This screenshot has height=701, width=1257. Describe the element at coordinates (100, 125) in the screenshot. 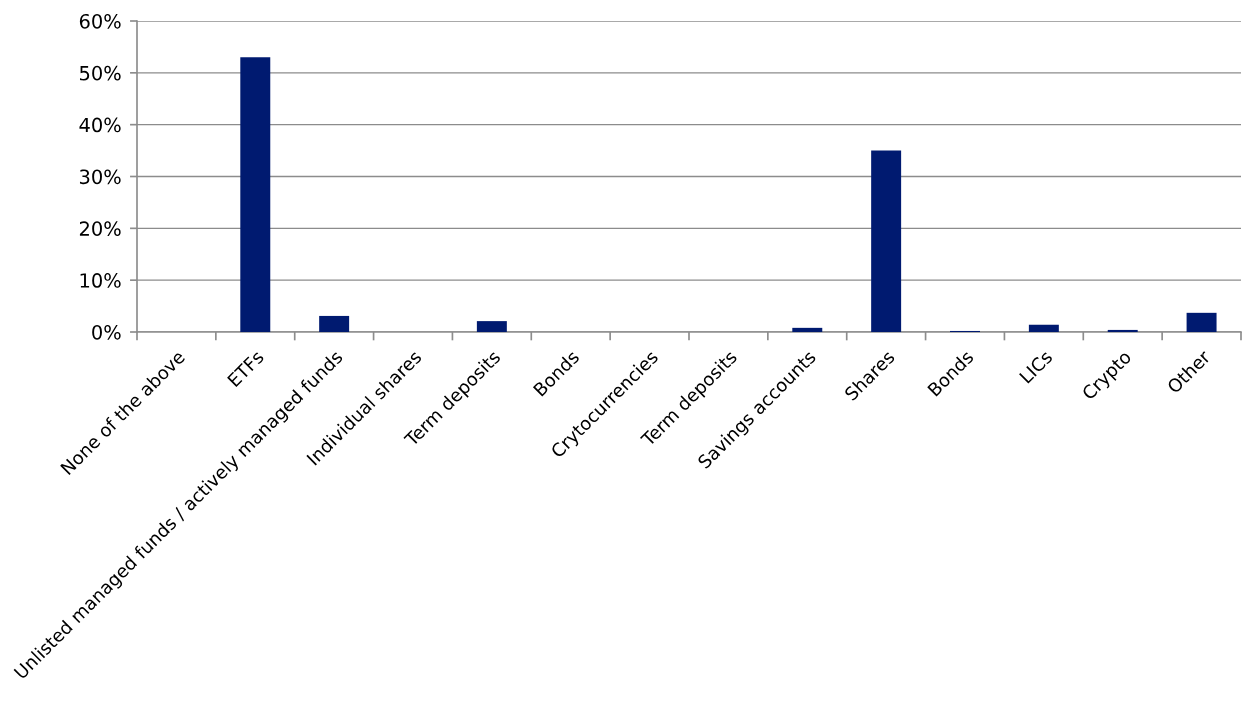

I see `y-tick-label: 40%` at that location.